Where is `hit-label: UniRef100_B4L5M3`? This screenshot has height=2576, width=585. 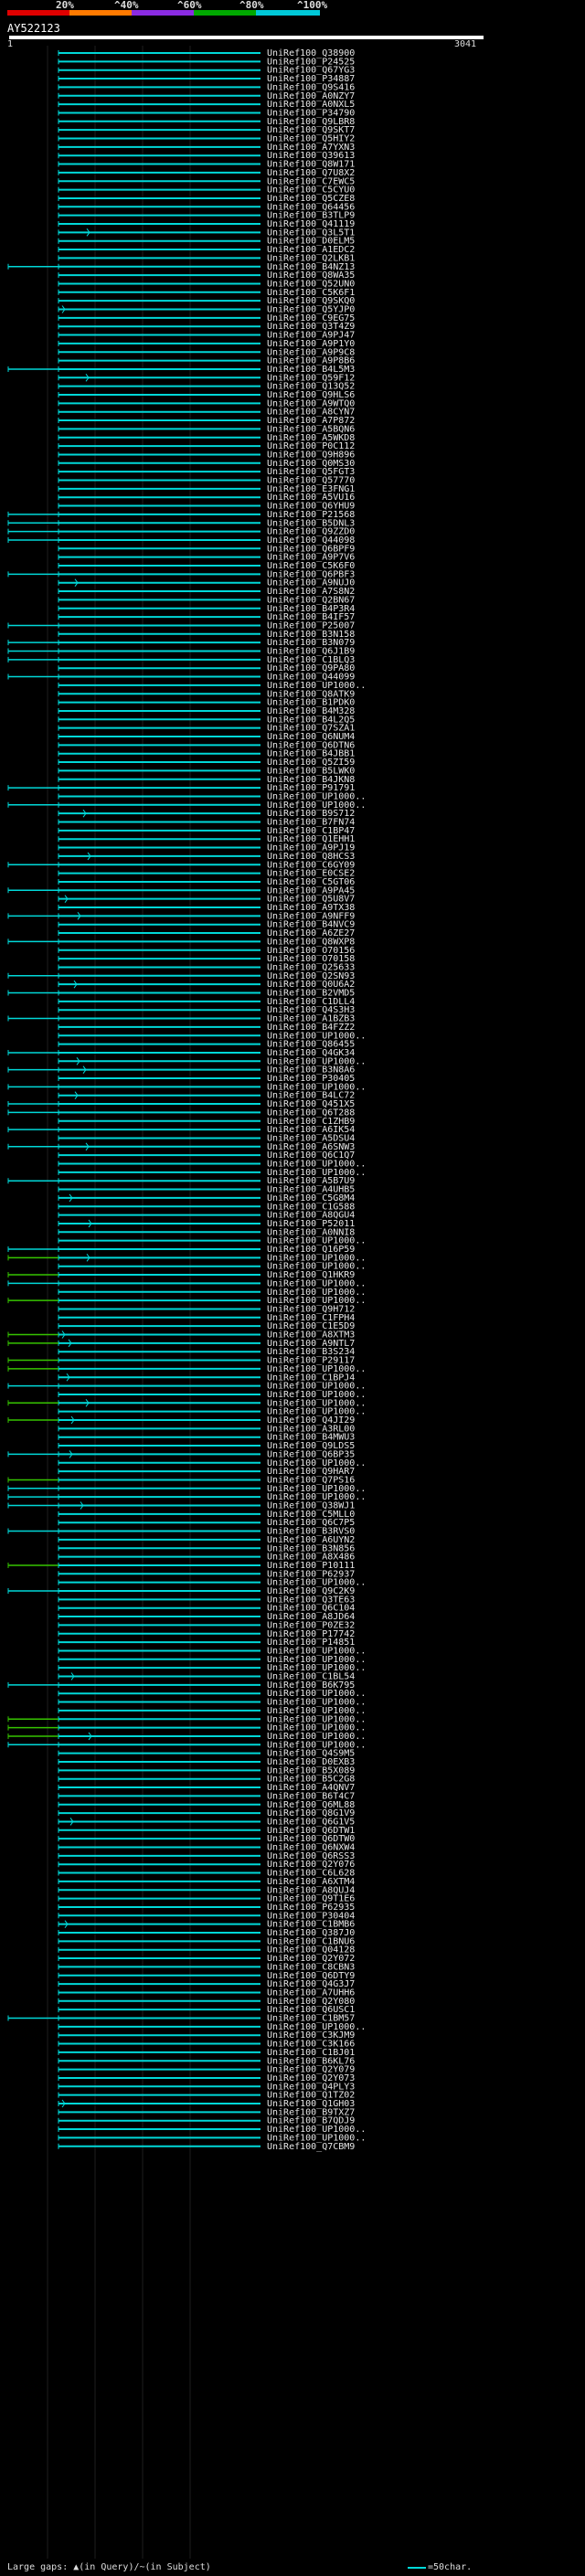
hit-label: UniRef100_B4L5M3 is located at coordinates (311, 370).